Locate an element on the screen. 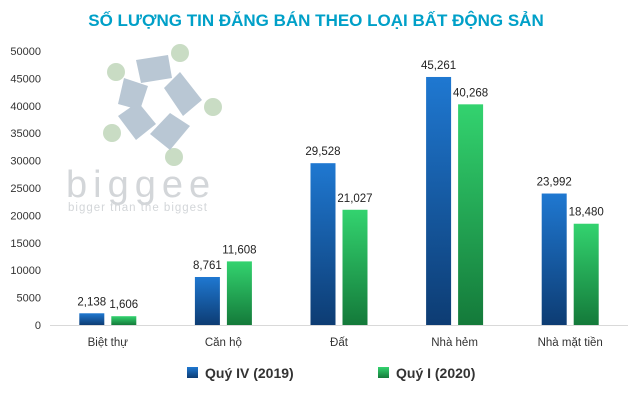 The height and width of the screenshot is (401, 632). y-tick-label: 30000 is located at coordinates (25, 162).